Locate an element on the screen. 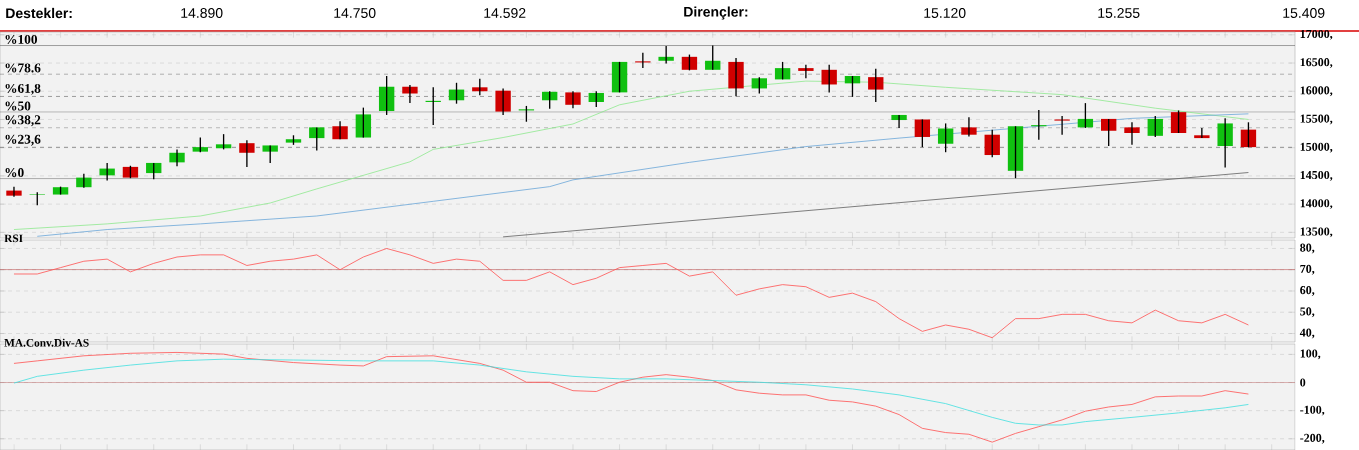  chart-title: RSI is located at coordinates (13, 238).